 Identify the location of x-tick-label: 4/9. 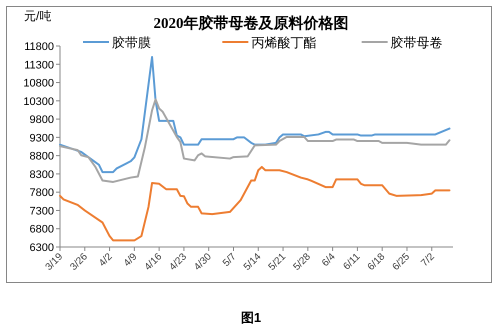
(131, 260).